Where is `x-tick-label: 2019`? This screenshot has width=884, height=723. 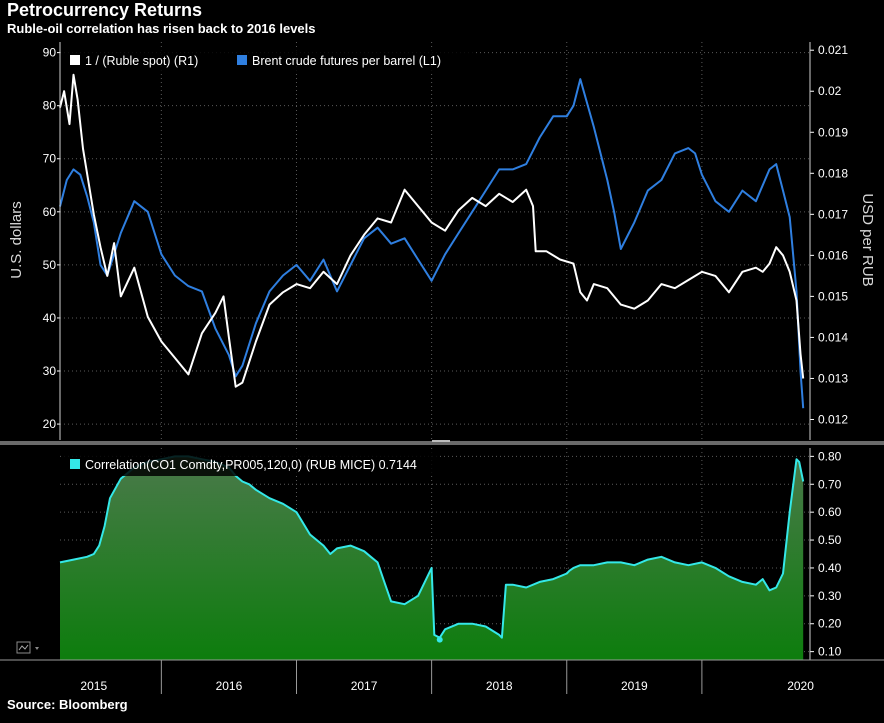 x-tick-label: 2019 is located at coordinates (634, 686).